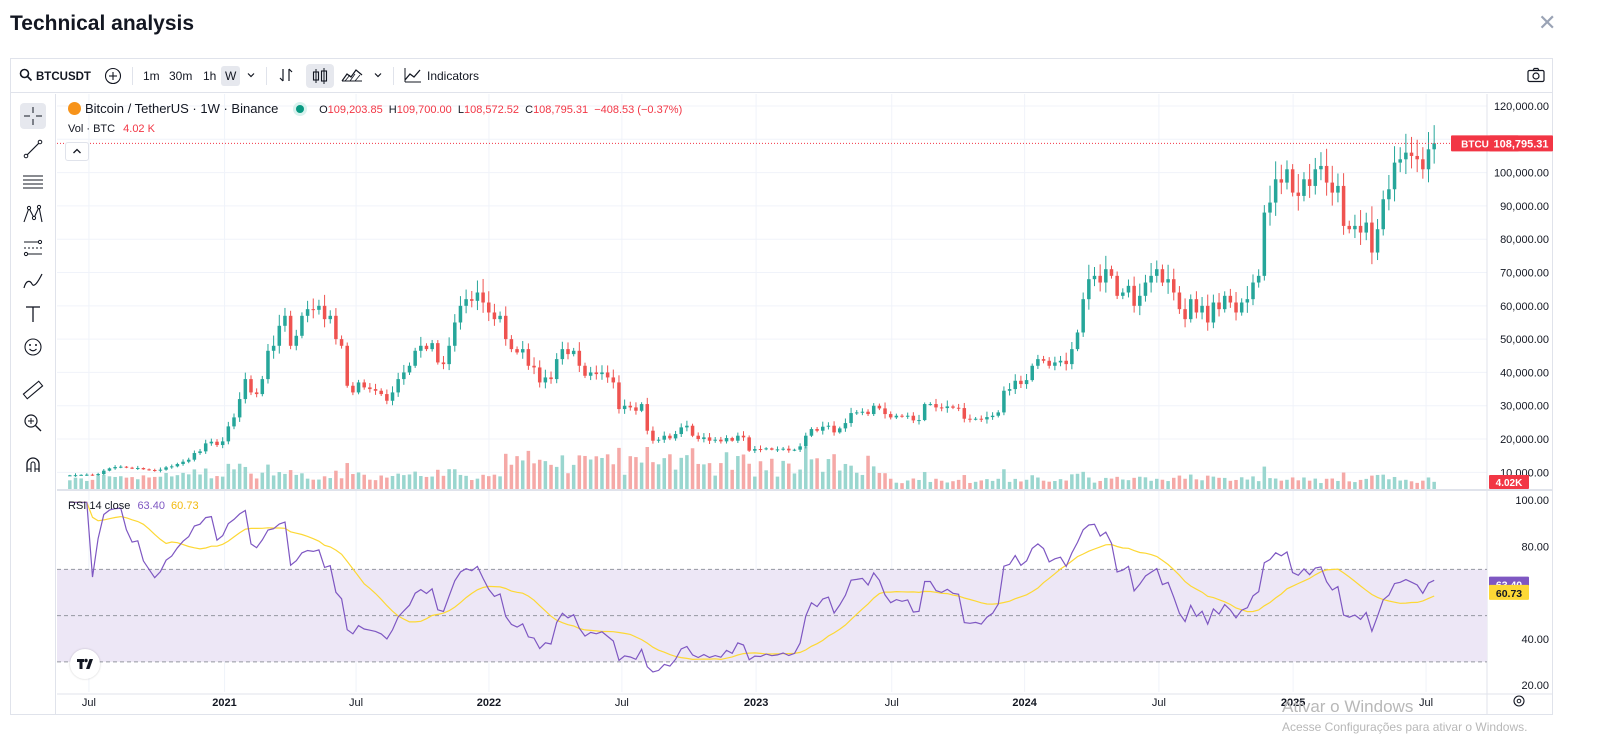 Image resolution: width=1600 pixels, height=746 pixels. What do you see at coordinates (33, 423) in the screenshot?
I see `zoom-tool` at bounding box center [33, 423].